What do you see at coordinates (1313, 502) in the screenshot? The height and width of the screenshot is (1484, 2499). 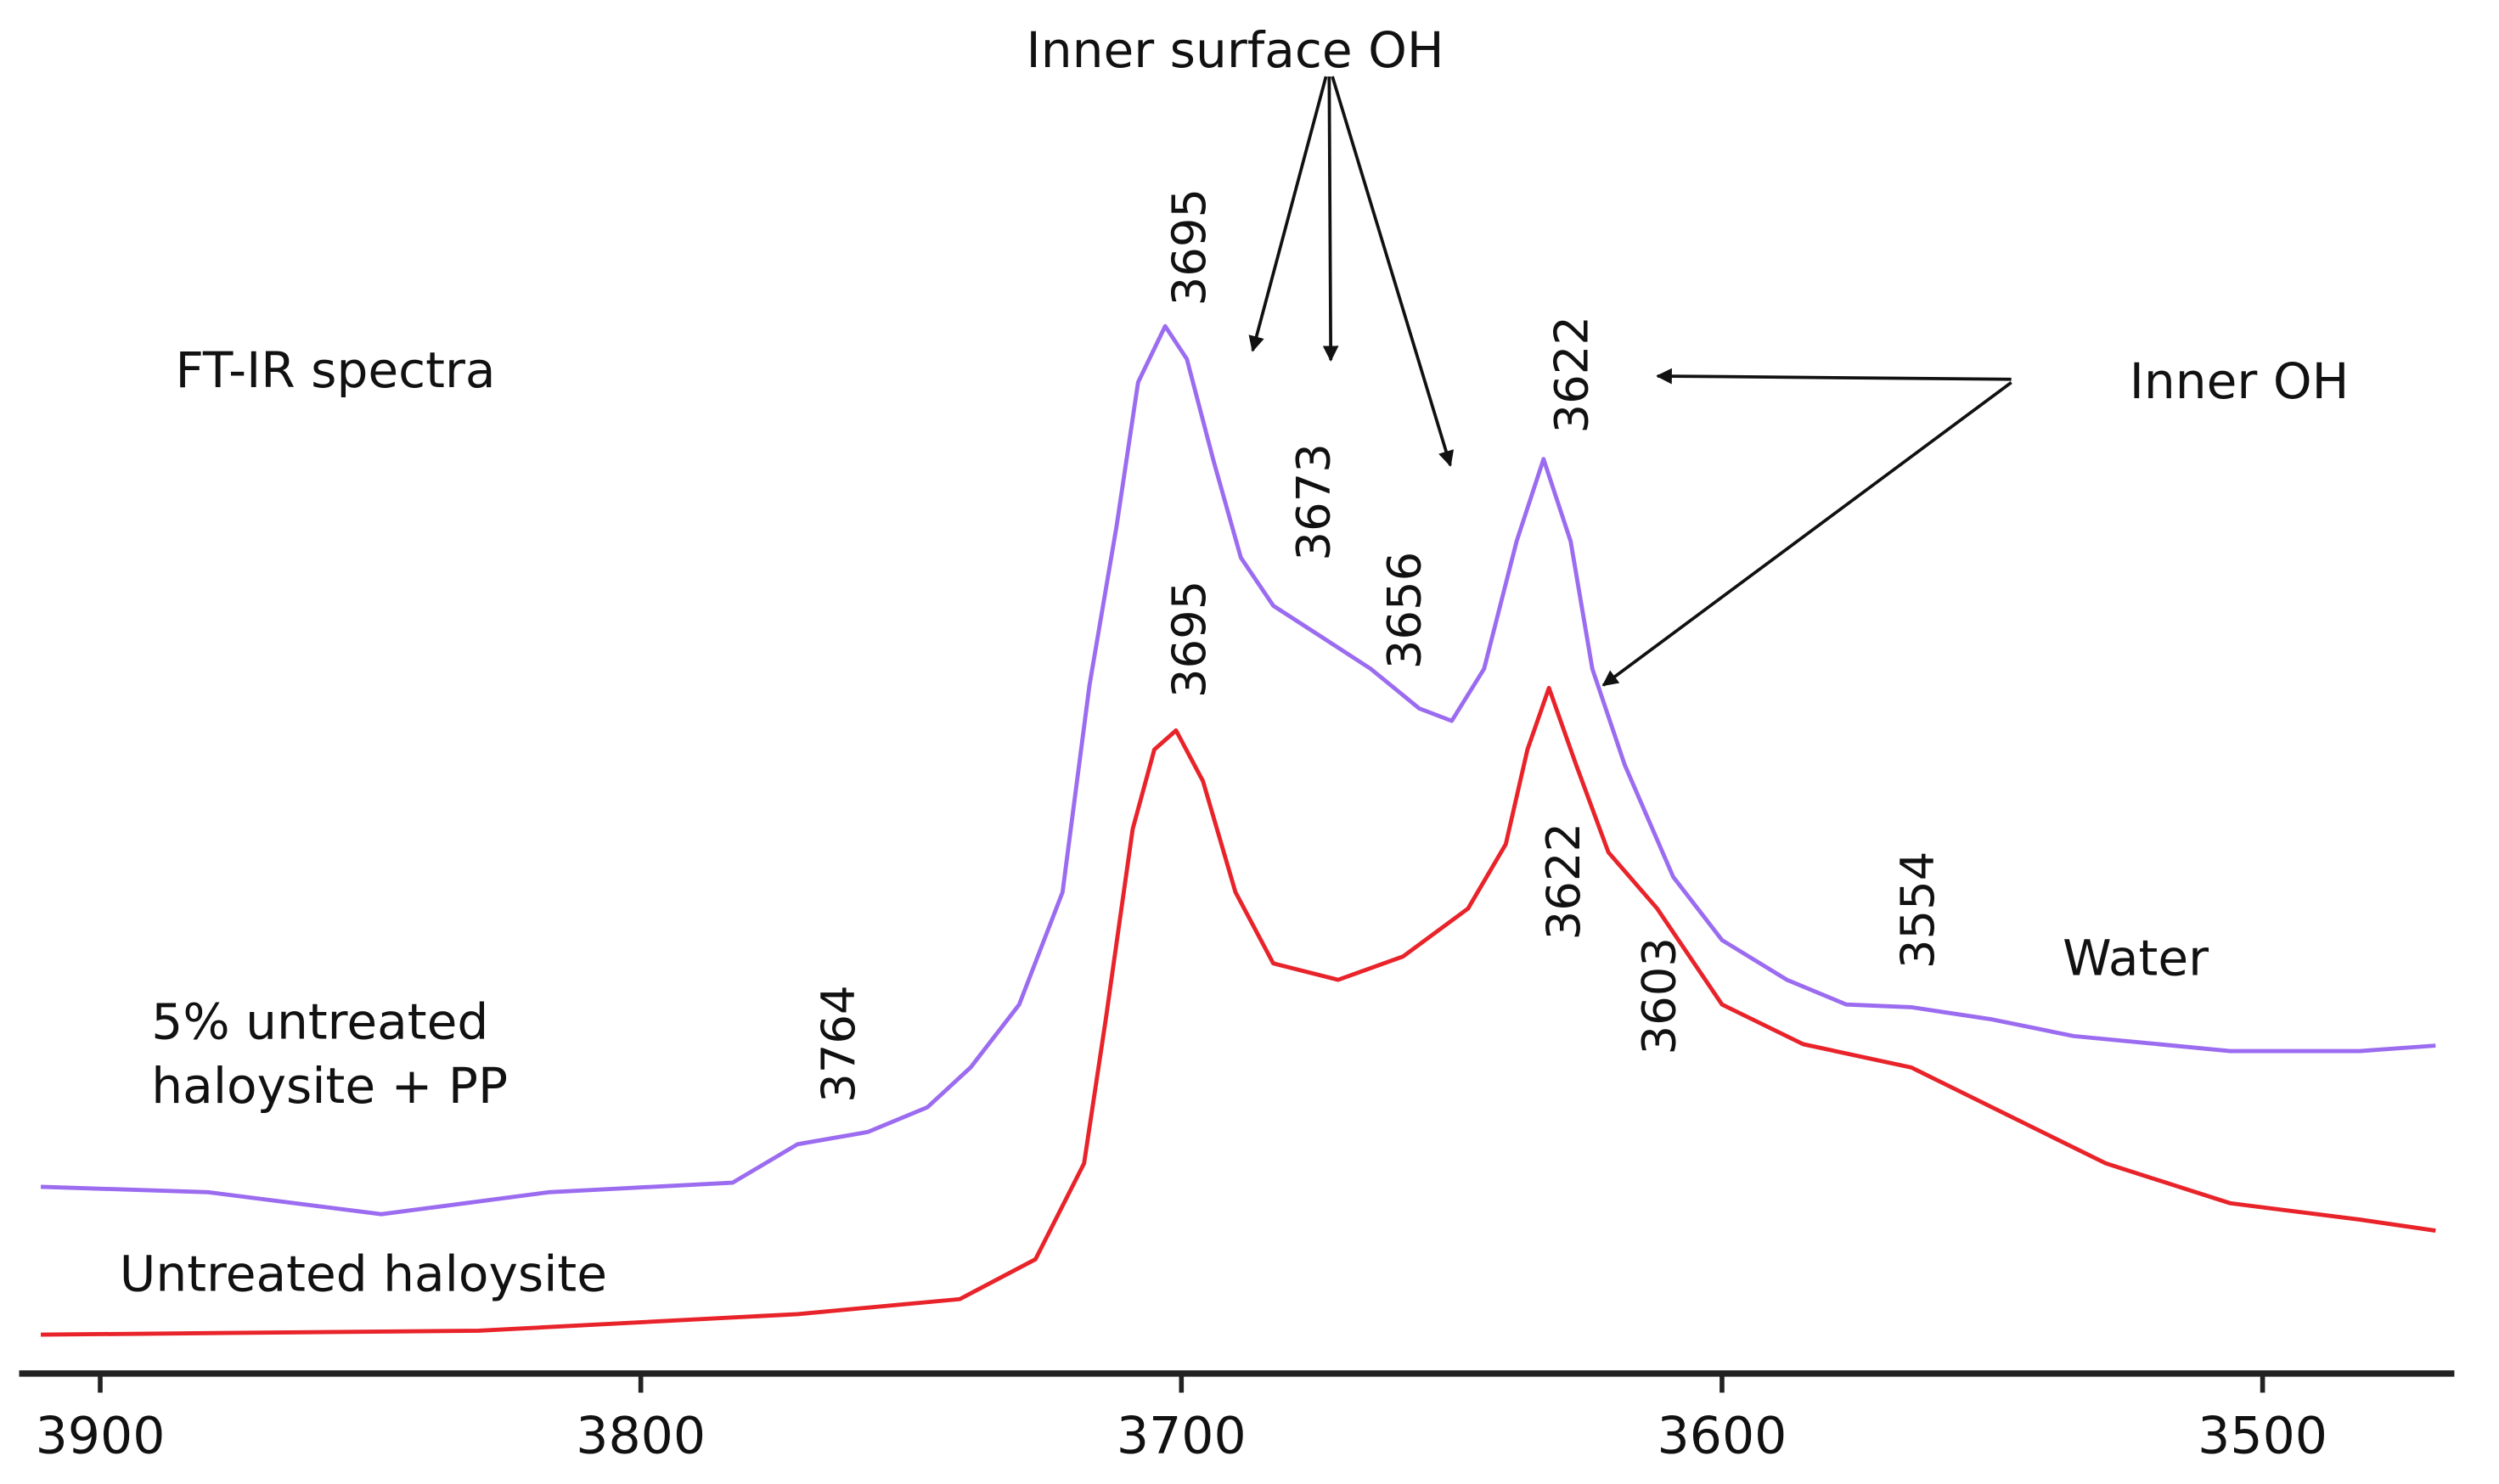 I see `peak-label: 3673` at bounding box center [1313, 502].